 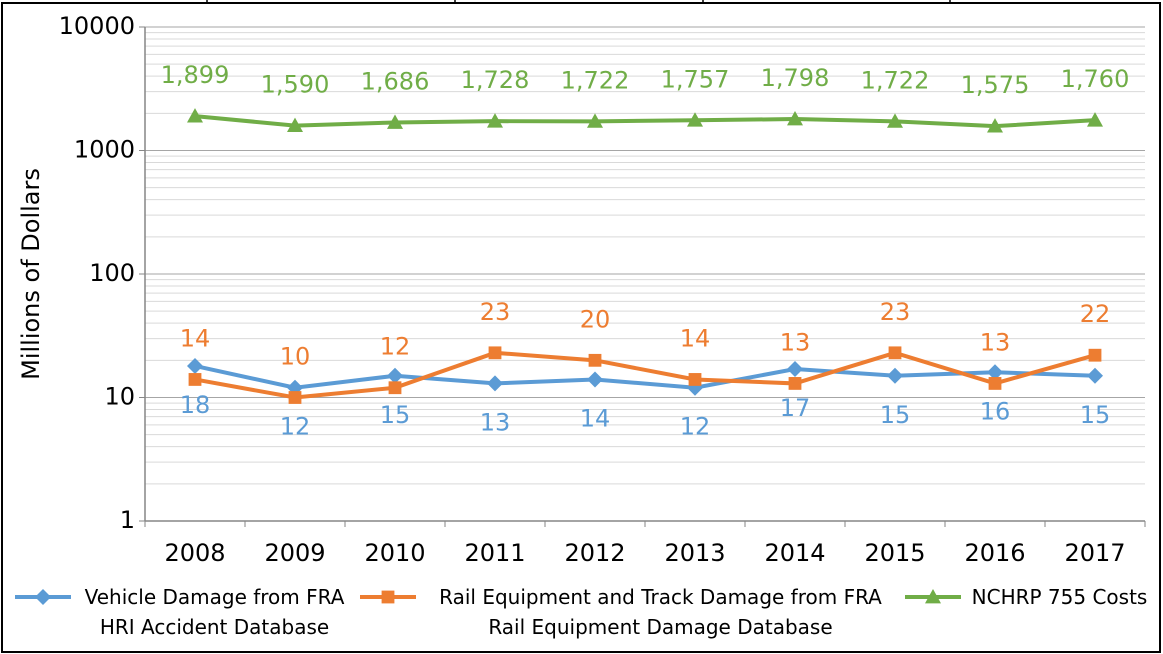 I want to click on y-axis-label: Millions of Dollars, so click(x=31, y=274).